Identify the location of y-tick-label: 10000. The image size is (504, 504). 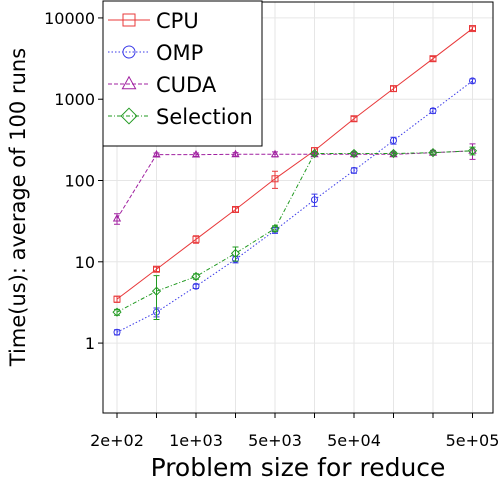
(69, 18).